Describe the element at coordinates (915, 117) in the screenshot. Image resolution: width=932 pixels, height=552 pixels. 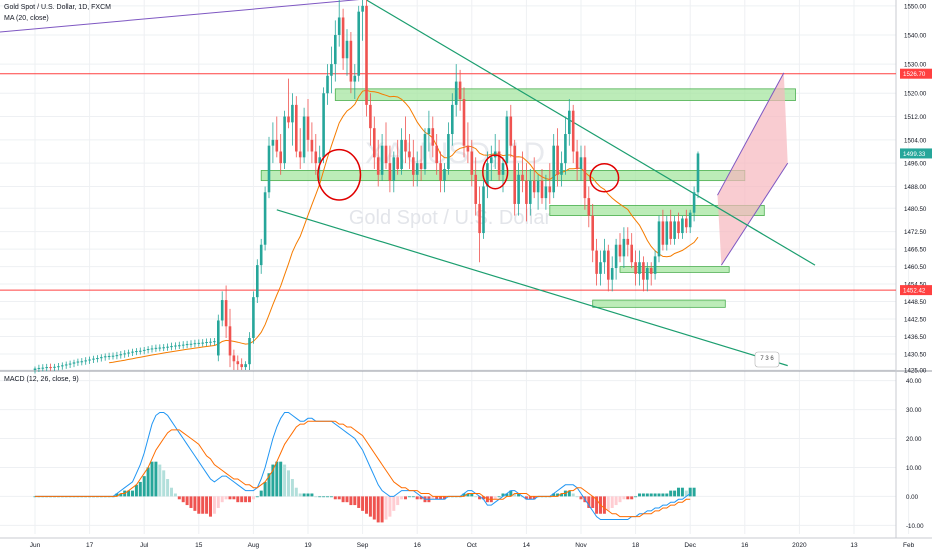
I see `price-tick-label: 1512.00` at that location.